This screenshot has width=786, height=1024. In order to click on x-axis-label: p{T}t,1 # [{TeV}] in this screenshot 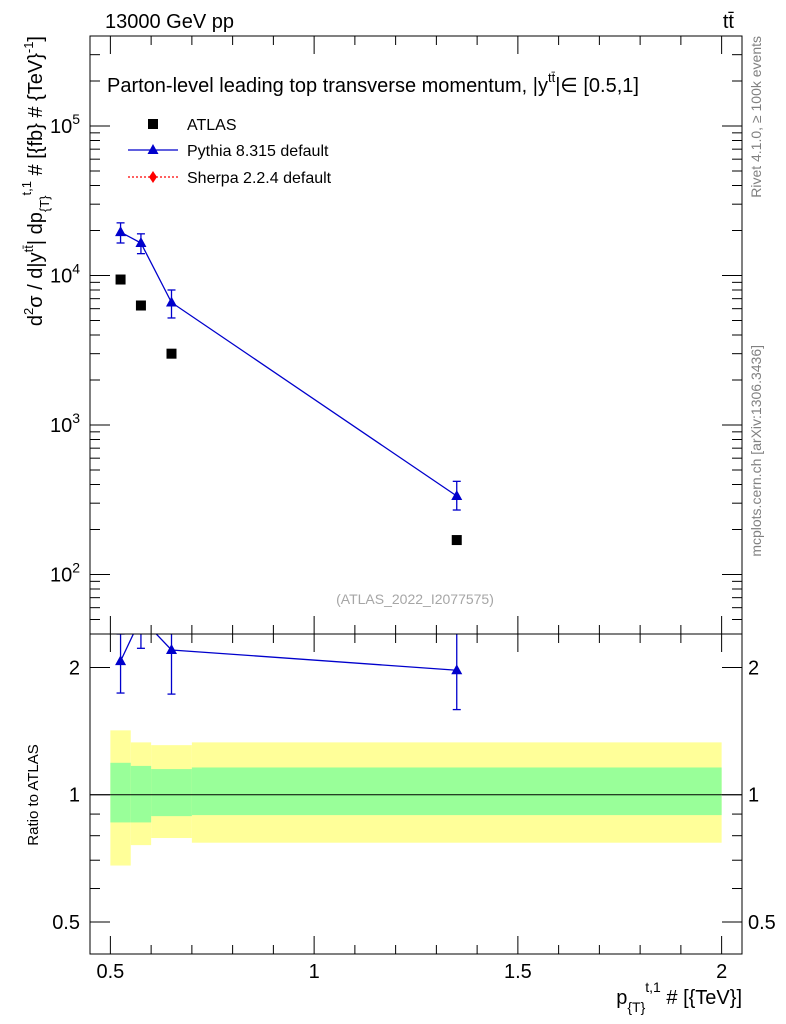, I will do `click(679, 997)`.